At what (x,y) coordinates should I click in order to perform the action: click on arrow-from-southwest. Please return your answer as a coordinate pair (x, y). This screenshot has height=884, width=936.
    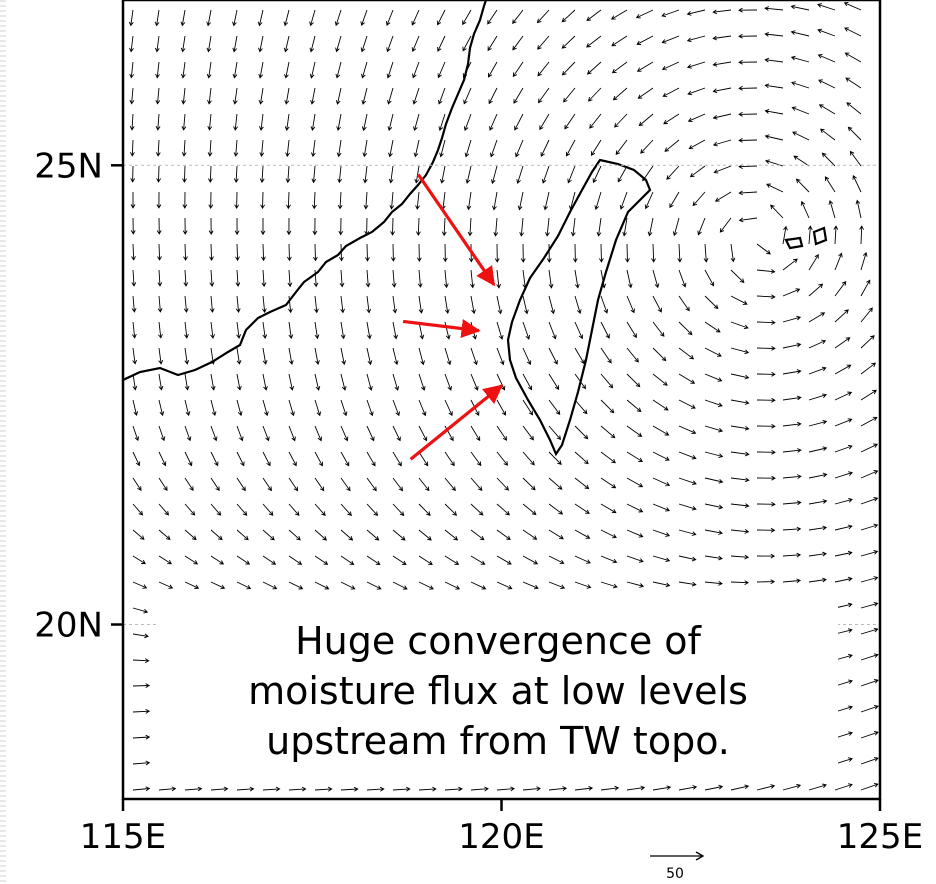
    Looking at the image, I should click on (456, 422).